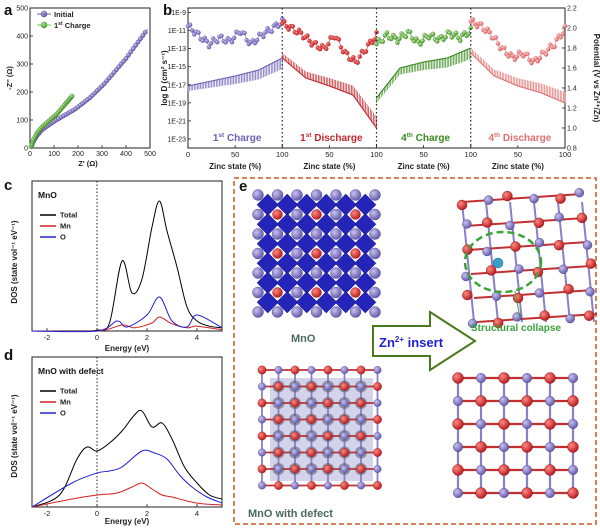  I want to click on b-segment-label: 1st Discharge, so click(331, 138).